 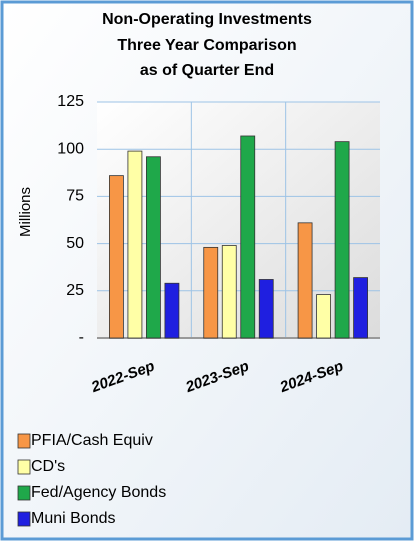 I want to click on legend-label: PFIA/Cash Equiv, so click(x=92, y=440).